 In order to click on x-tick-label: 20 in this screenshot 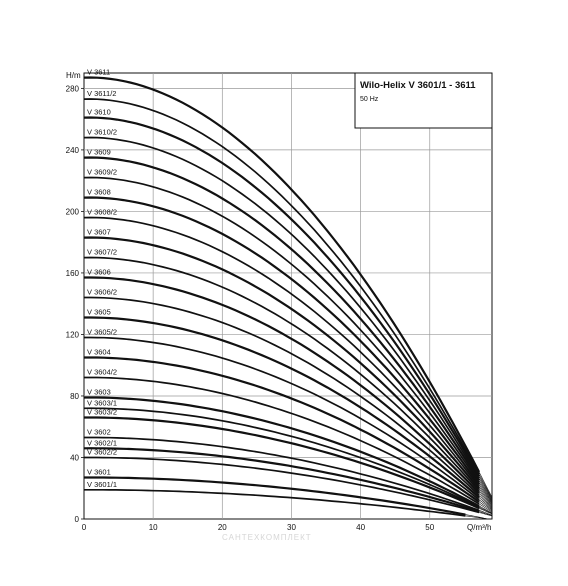, I will do `click(222, 527)`.